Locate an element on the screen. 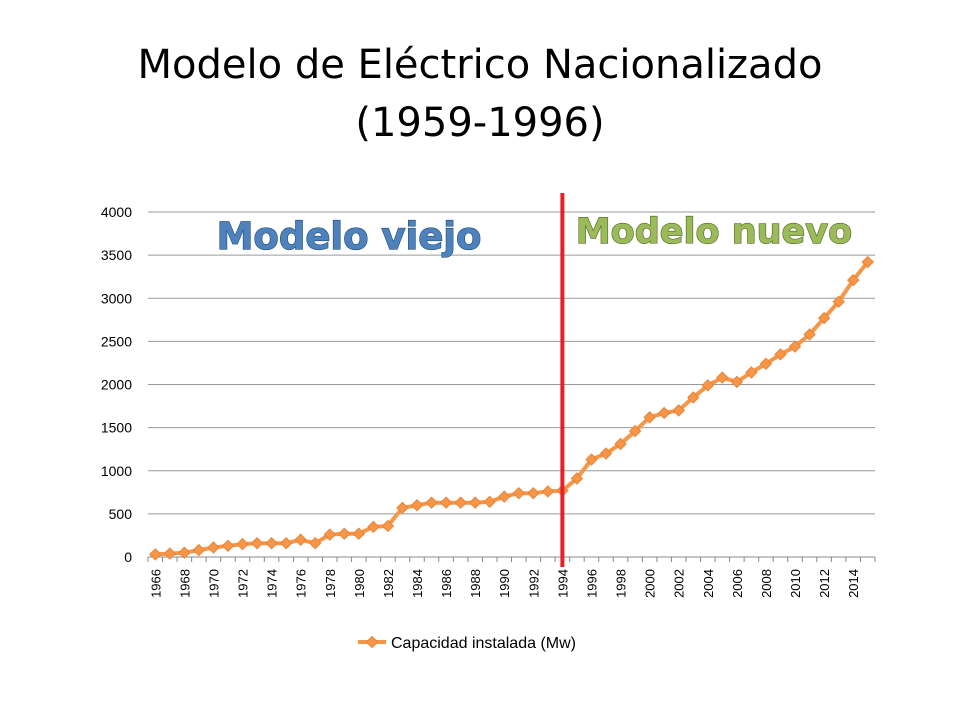 The image size is (960, 720). x-tick-label: 2000 is located at coordinates (650, 583).